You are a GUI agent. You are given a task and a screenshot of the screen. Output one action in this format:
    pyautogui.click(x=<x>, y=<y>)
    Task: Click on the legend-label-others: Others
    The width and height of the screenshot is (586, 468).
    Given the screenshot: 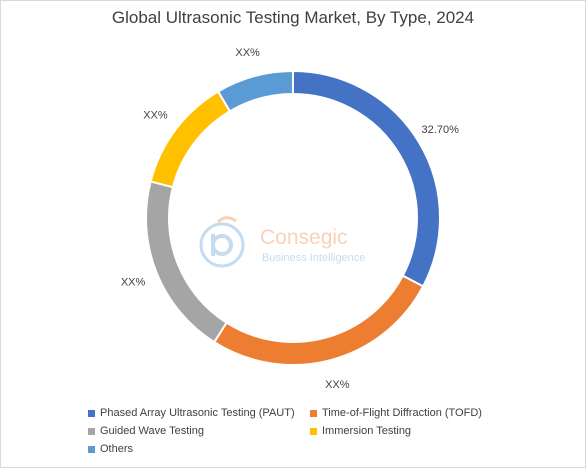 What is the action you would take?
    pyautogui.click(x=117, y=449)
    